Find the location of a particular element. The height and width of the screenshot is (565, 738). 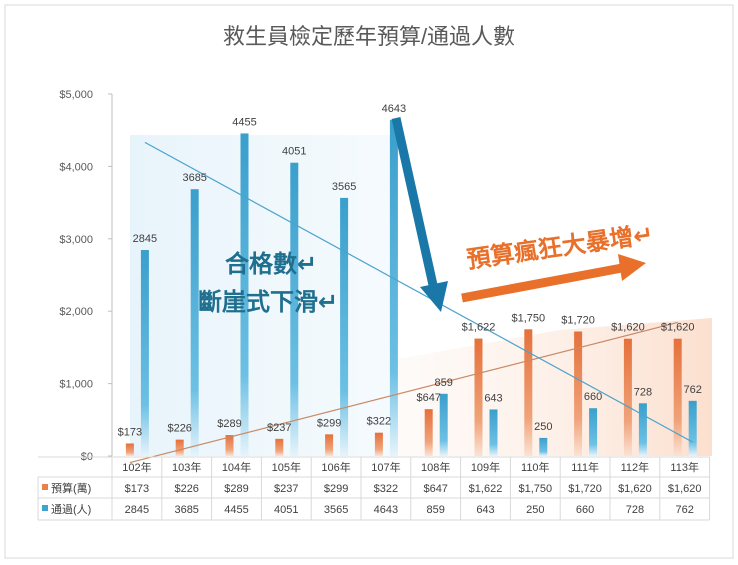

x-category-label: 105年 is located at coordinates (286, 467).